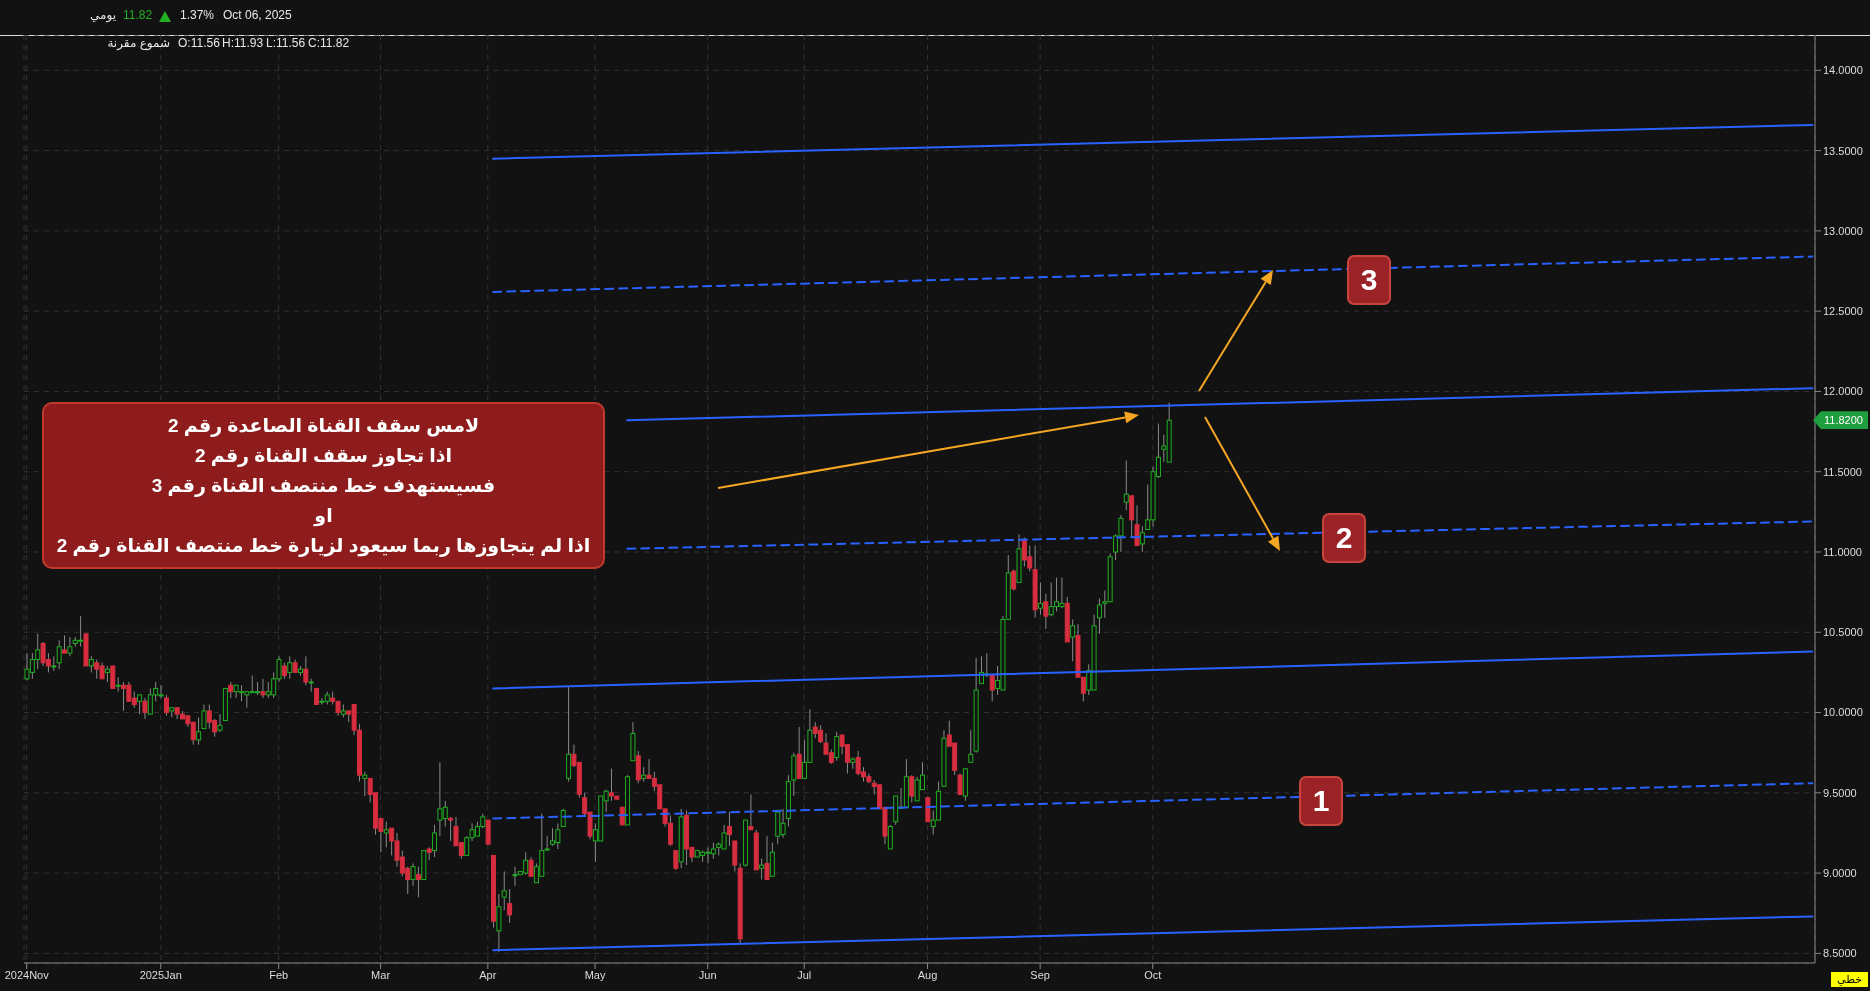 This screenshot has width=1870, height=991. What do you see at coordinates (199, 43) in the screenshot?
I see `annotation: O:11.56` at bounding box center [199, 43].